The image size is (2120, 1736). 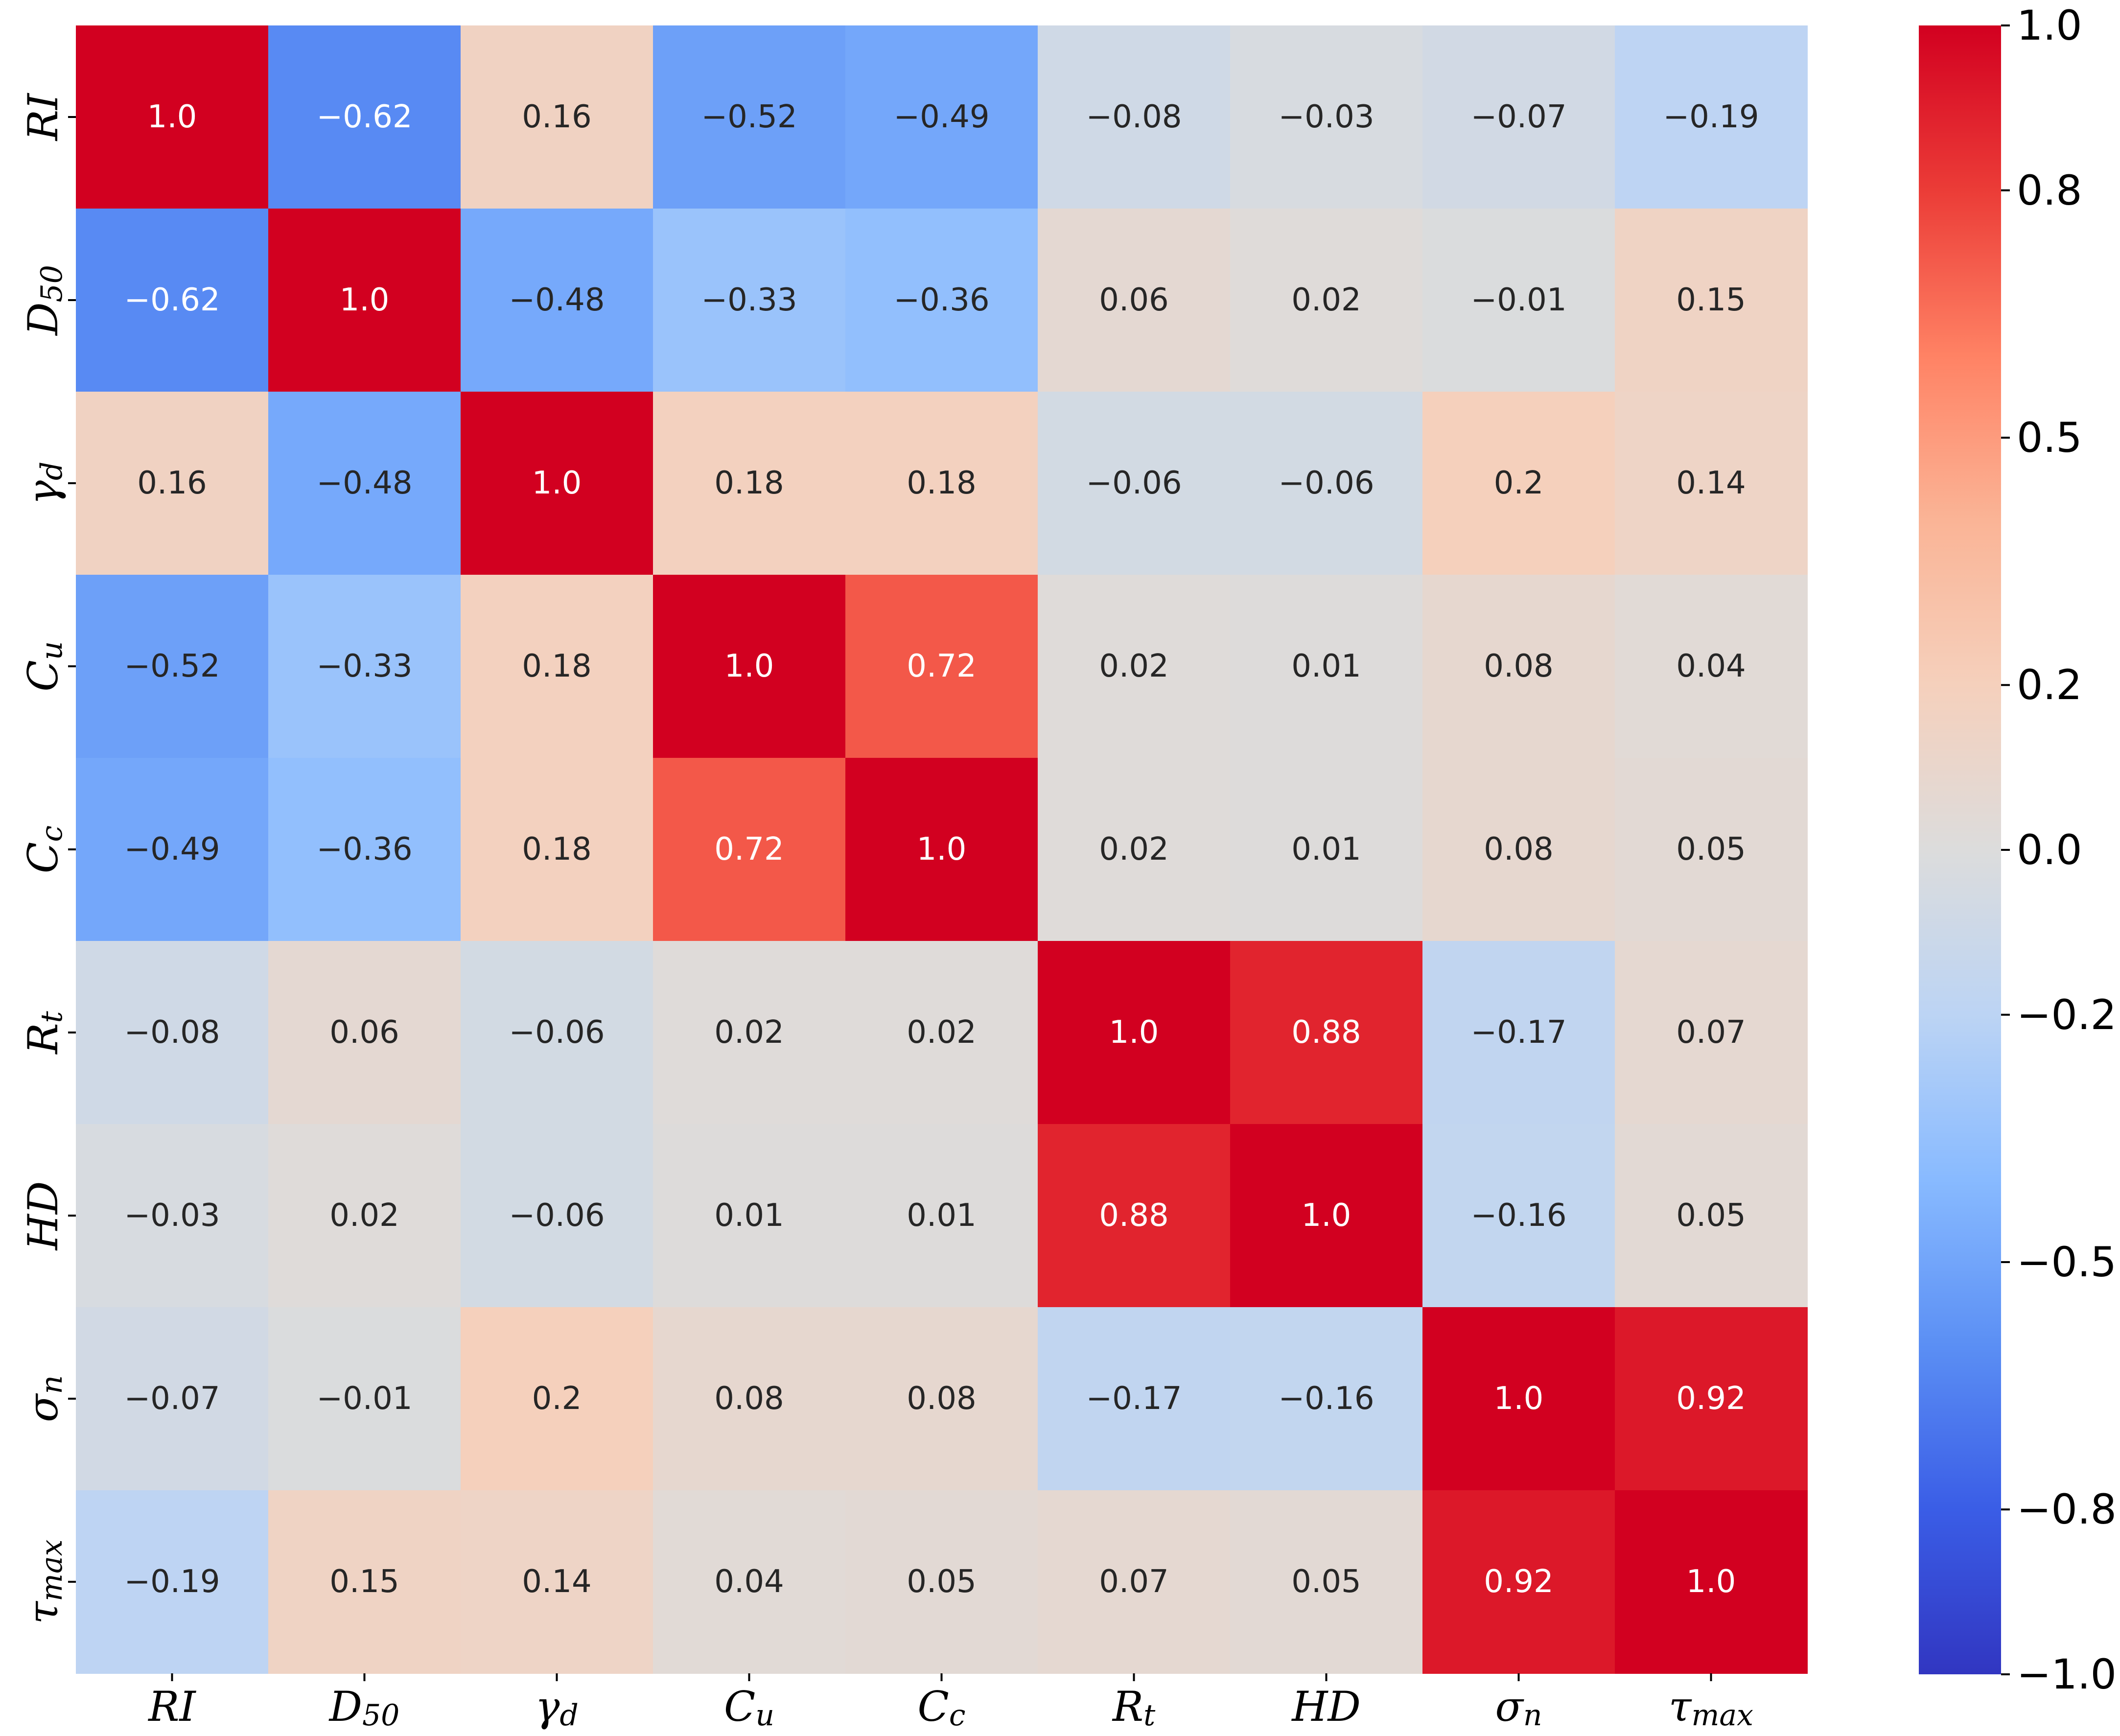 What do you see at coordinates (1326, 1707) in the screenshot?
I see `x-tick-label-base: HD` at bounding box center [1326, 1707].